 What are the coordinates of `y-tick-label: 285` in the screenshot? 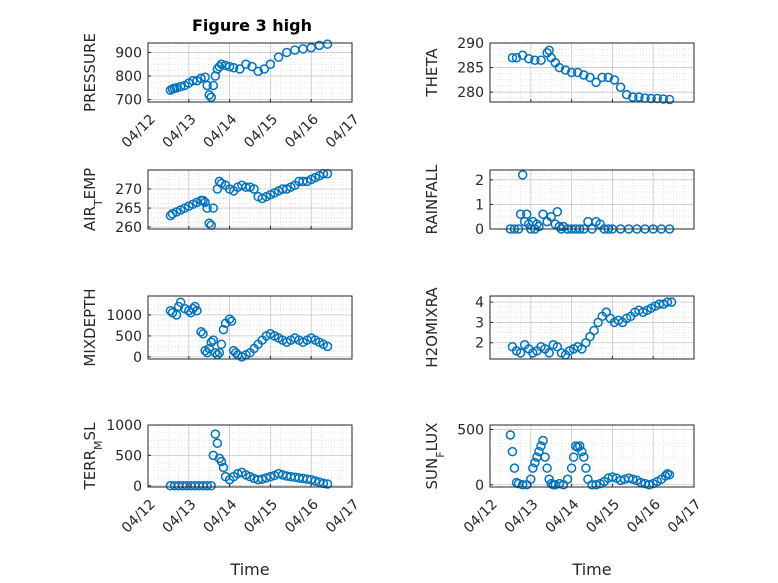 It's located at (470, 69).